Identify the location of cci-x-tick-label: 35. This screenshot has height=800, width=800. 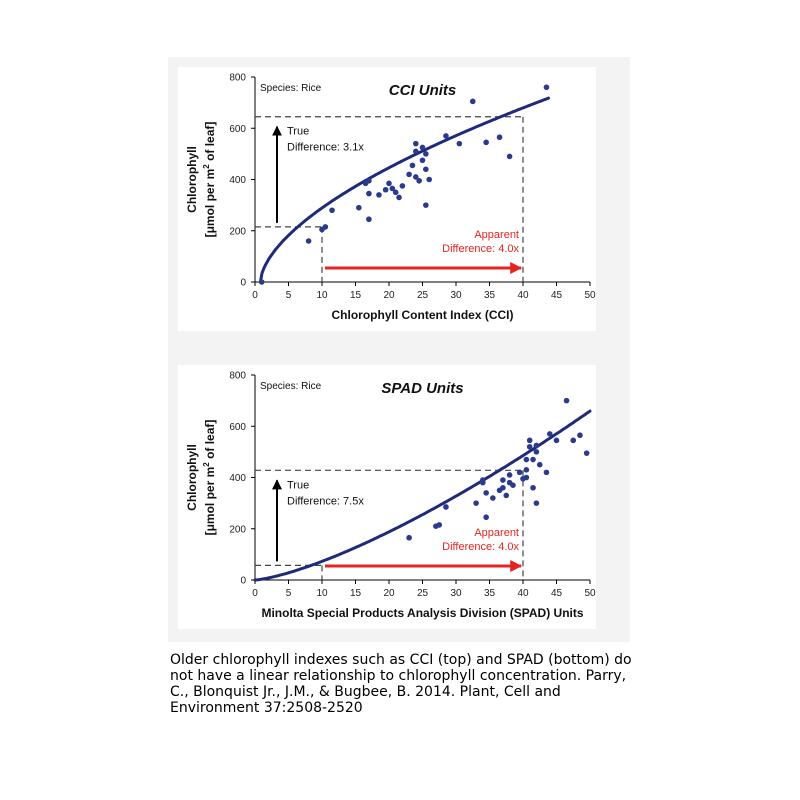
(490, 295).